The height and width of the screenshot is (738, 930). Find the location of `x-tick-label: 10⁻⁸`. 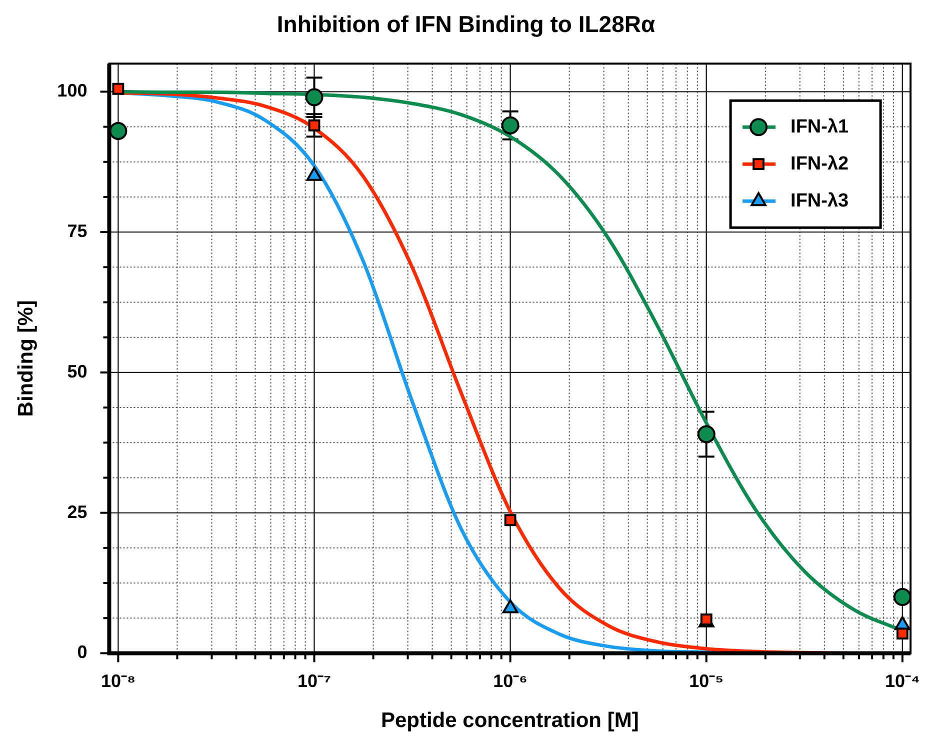

x-tick-label: 10⁻⁸ is located at coordinates (118, 680).